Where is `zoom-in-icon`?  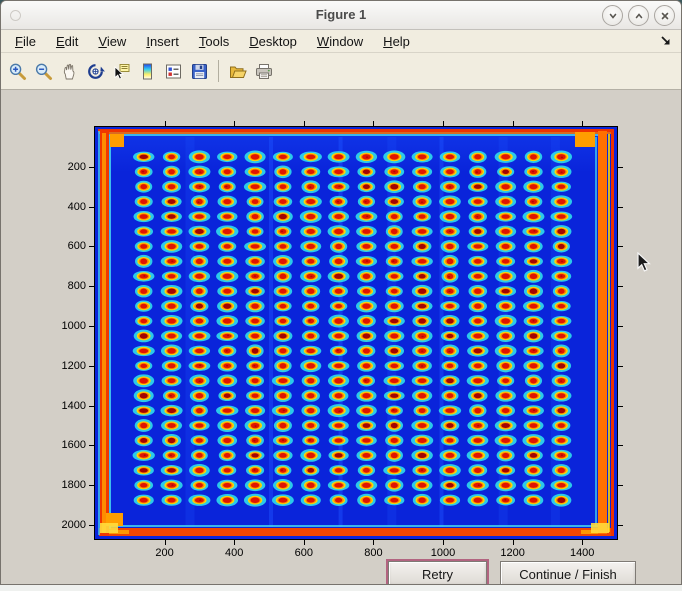 zoom-in-icon is located at coordinates (17, 71).